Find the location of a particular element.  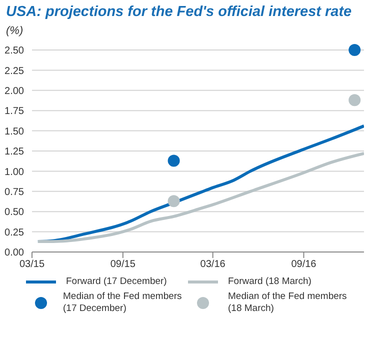

y-tick-label: 0.75 is located at coordinates (14, 192).